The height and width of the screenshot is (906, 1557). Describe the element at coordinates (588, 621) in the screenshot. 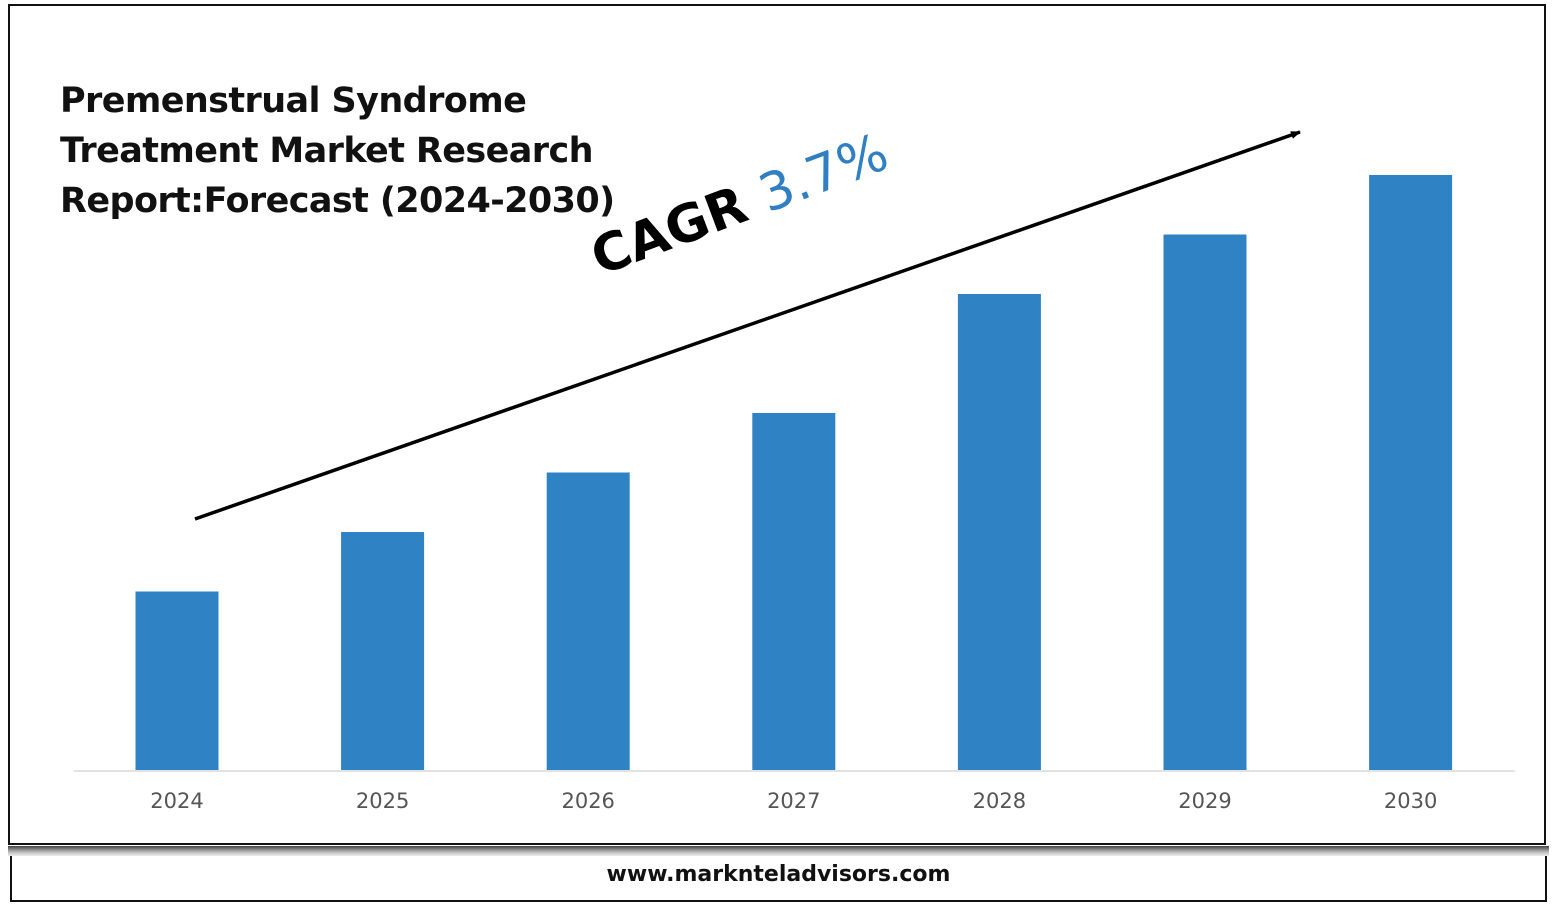

I see `bar-2026` at that location.